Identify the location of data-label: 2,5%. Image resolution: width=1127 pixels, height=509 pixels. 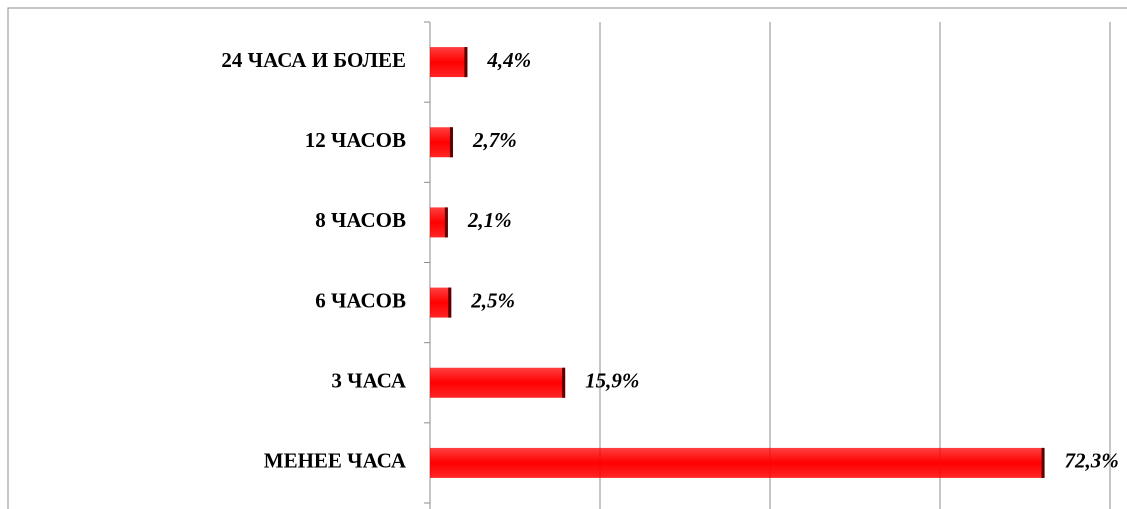
(492, 300).